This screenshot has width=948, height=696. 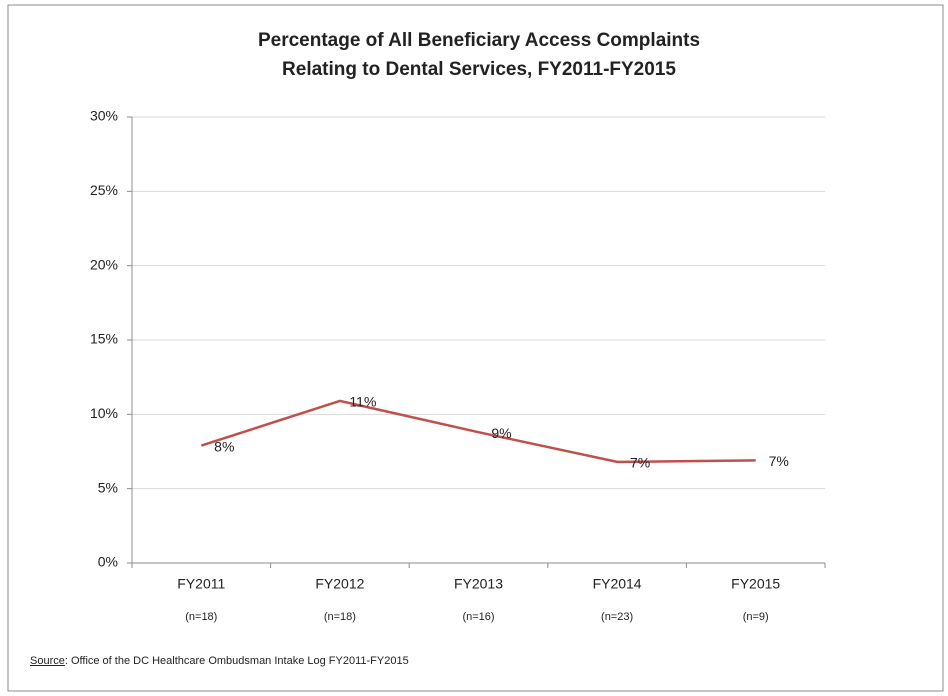 What do you see at coordinates (478, 617) in the screenshot?
I see `x-tick-sublabel: (n=16)` at bounding box center [478, 617].